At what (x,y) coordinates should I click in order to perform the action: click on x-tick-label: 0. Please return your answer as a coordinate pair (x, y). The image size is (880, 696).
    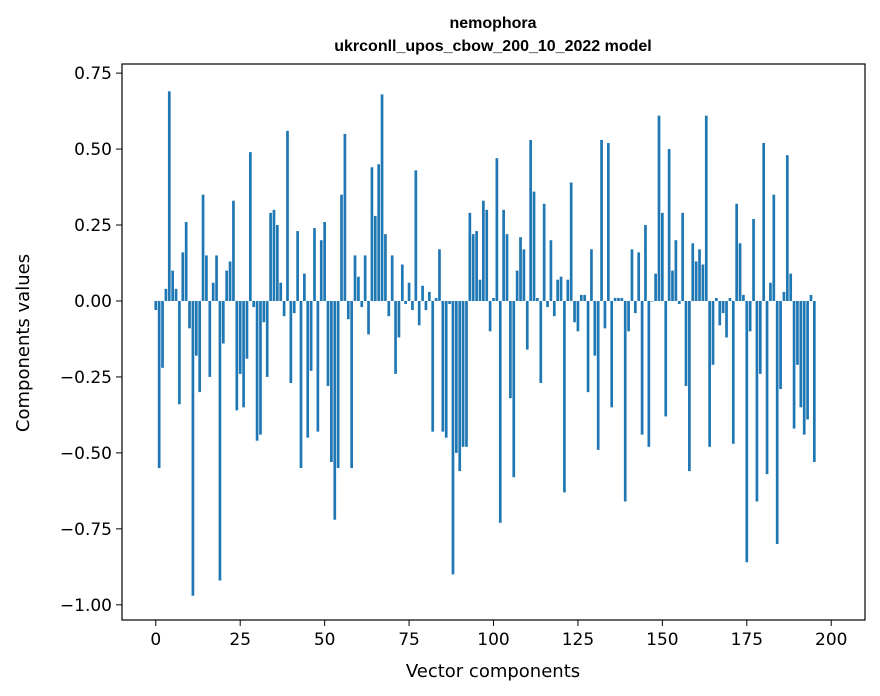
    Looking at the image, I should click on (155, 640).